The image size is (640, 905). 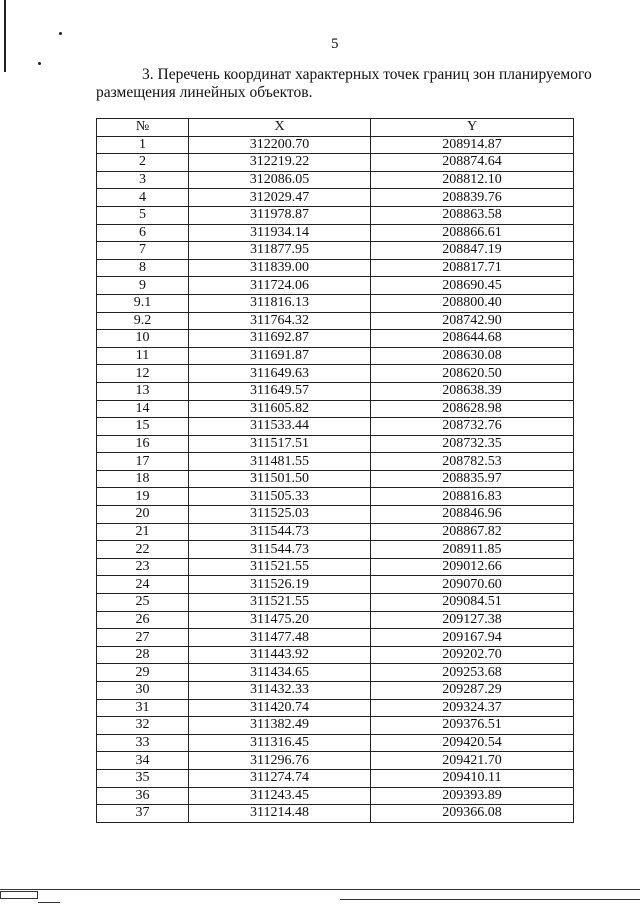 What do you see at coordinates (279, 391) in the screenshot?
I see `x-coordinate: 311649.57` at bounding box center [279, 391].